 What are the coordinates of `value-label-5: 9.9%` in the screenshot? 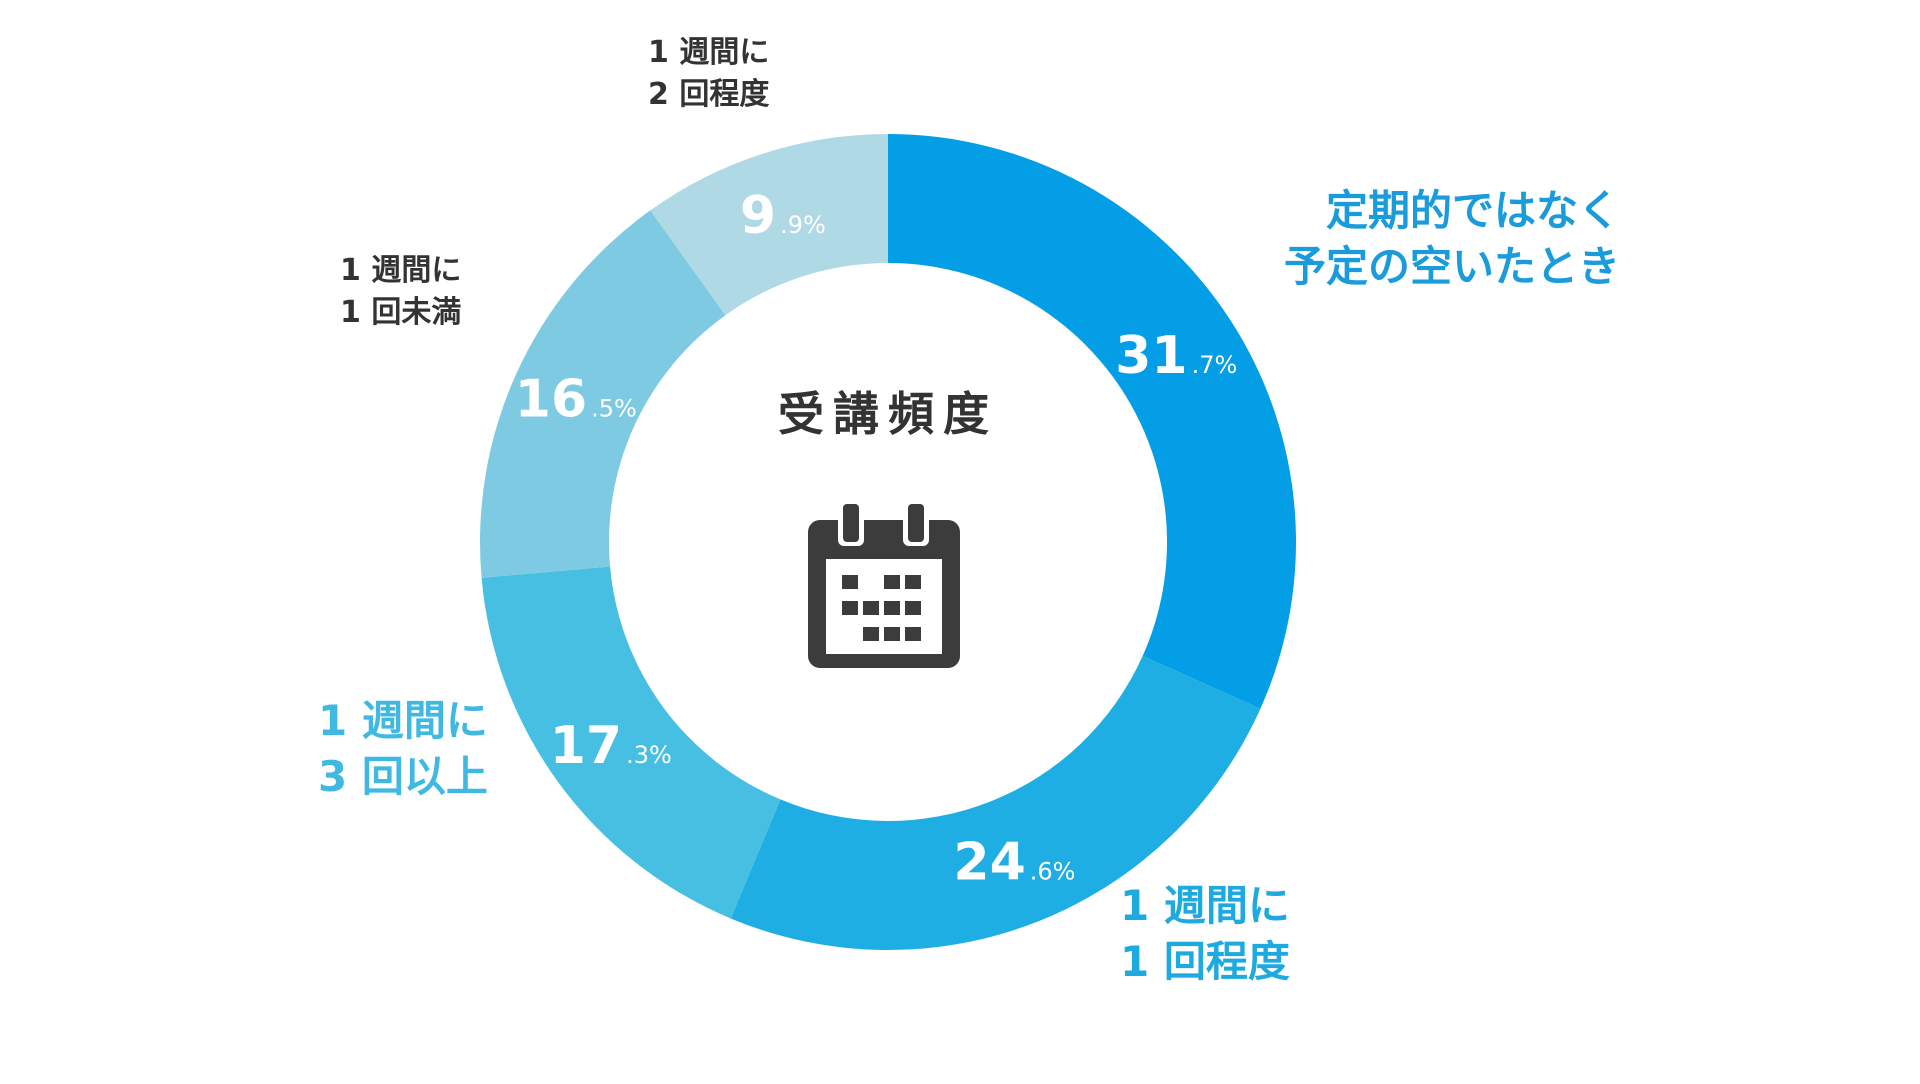 It's located at (783, 216).